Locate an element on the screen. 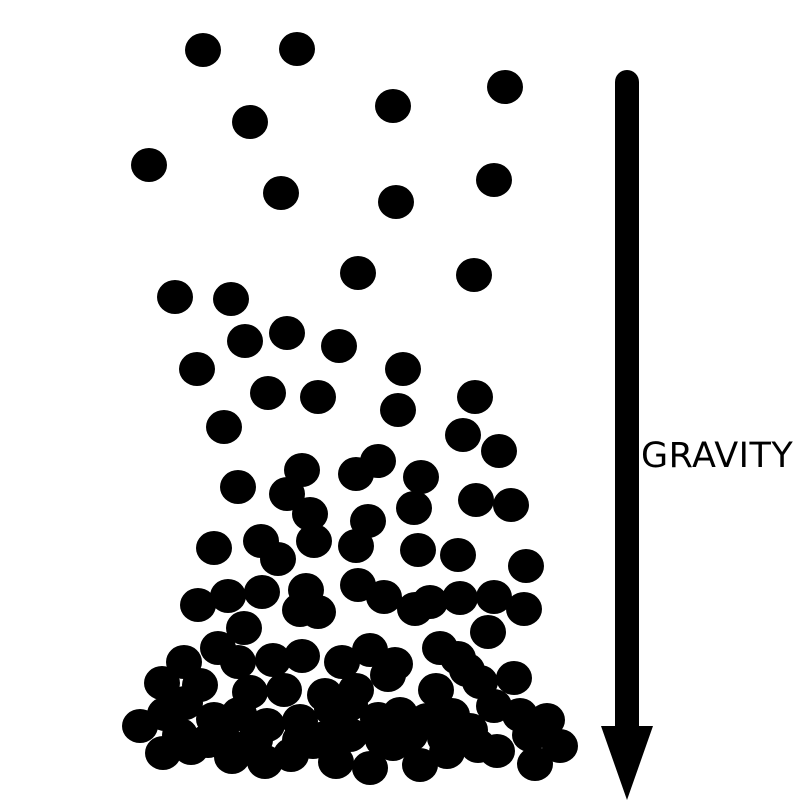 Image resolution: width=800 pixels, height=800 pixels. gravity-label: GRAVITY is located at coordinates (717, 456).